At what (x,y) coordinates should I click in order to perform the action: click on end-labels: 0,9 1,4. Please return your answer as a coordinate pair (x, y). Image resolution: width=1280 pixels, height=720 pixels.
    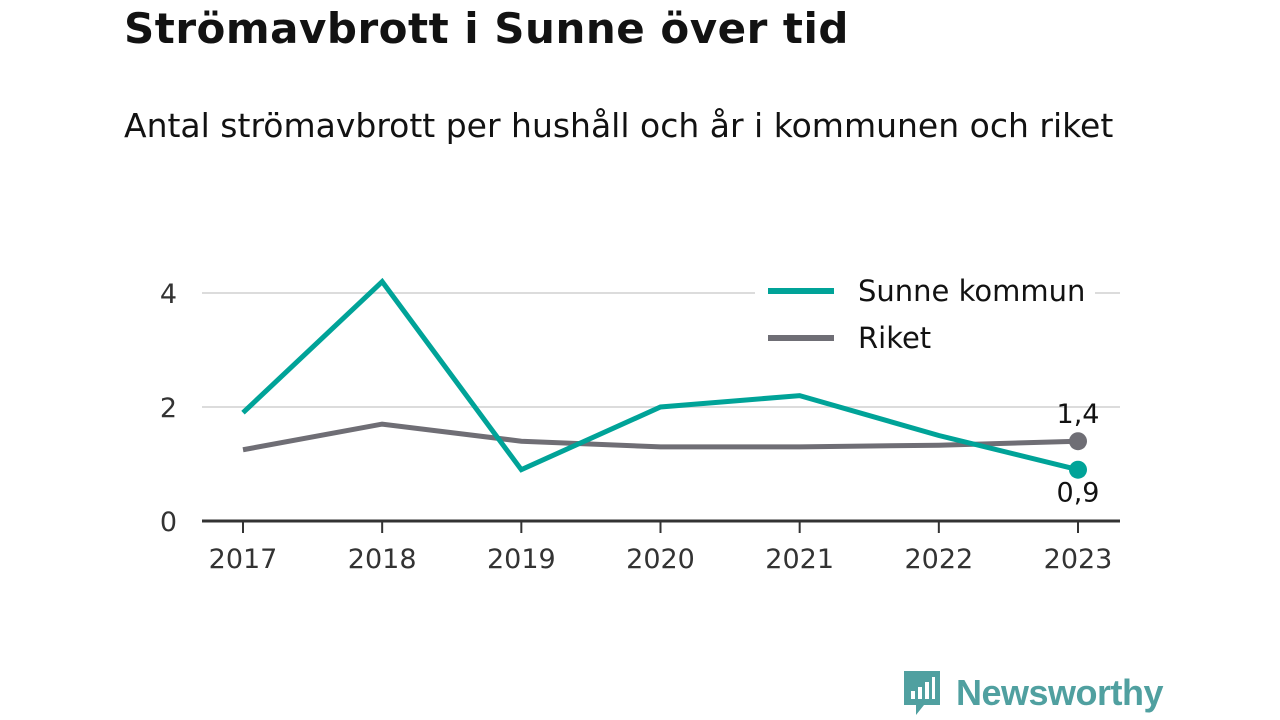
    Looking at the image, I should click on (1078, 454).